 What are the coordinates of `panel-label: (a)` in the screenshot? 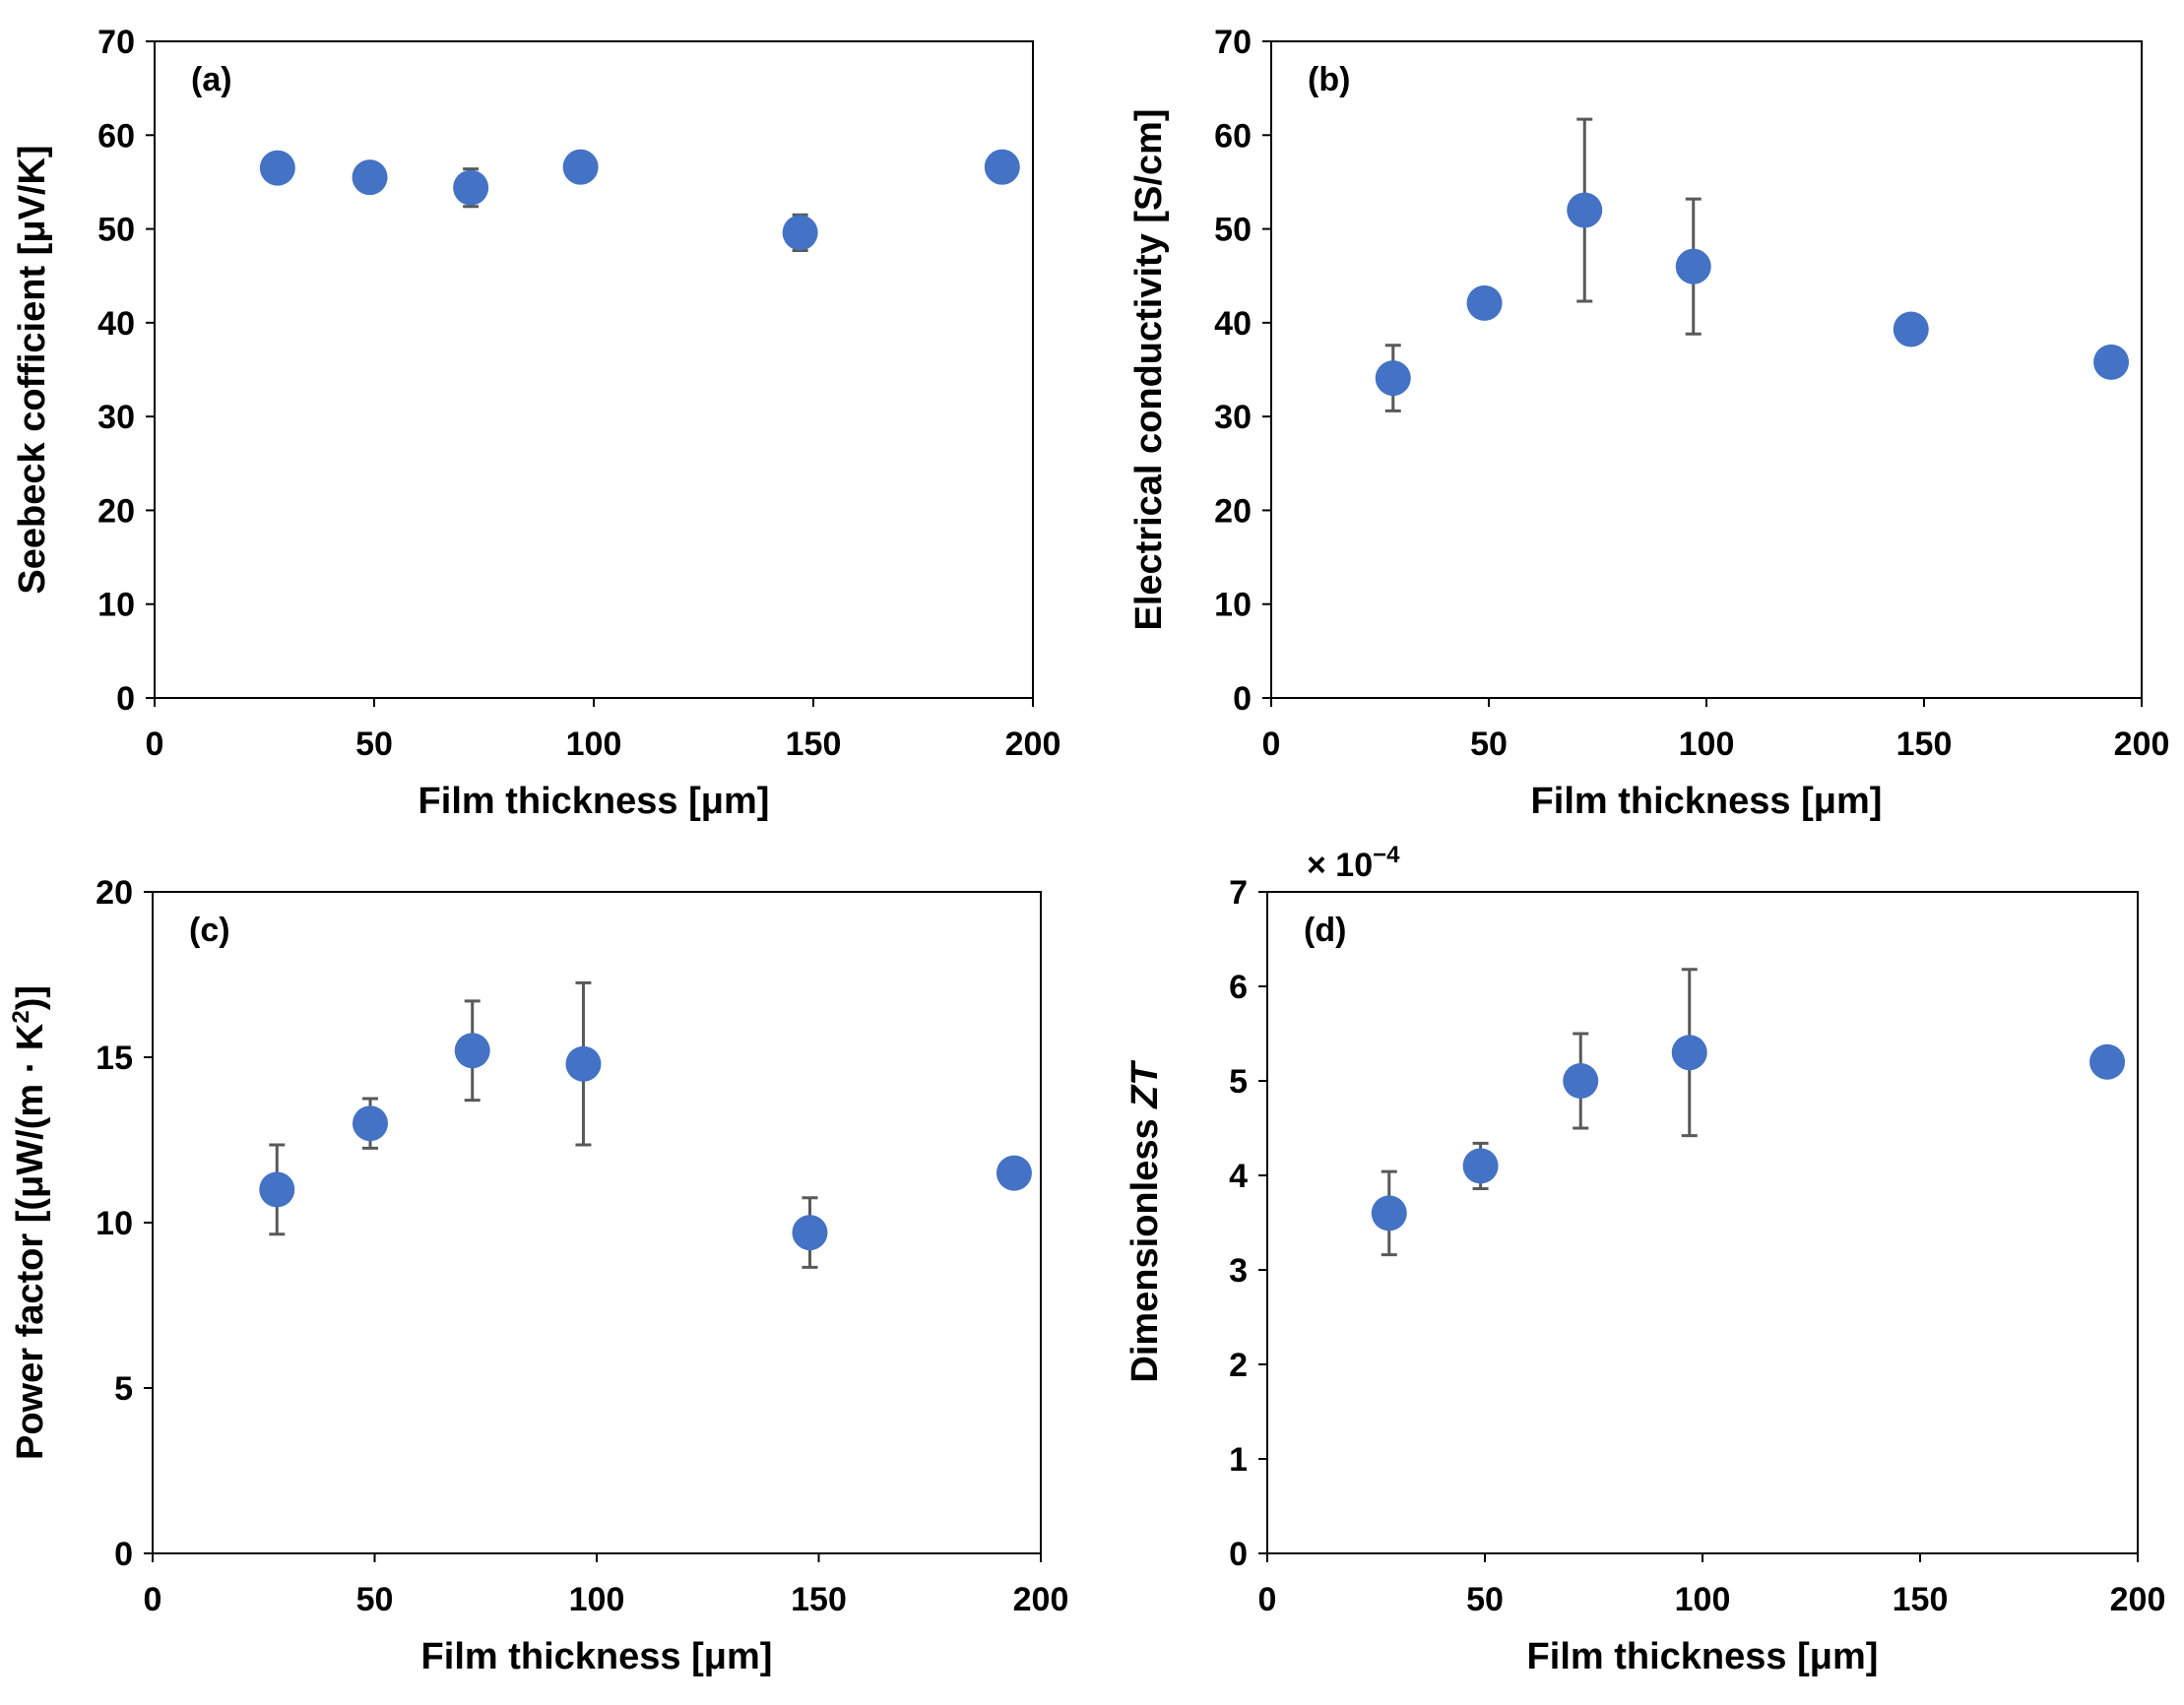 It's located at (211, 79).